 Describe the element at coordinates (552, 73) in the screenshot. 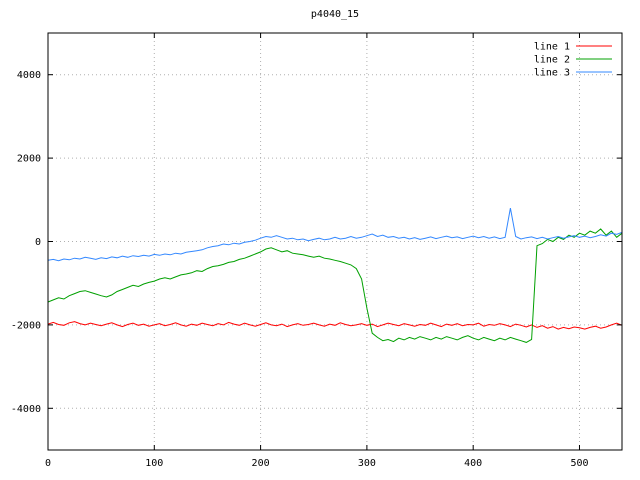

I see `legend-label-3: line 3` at that location.